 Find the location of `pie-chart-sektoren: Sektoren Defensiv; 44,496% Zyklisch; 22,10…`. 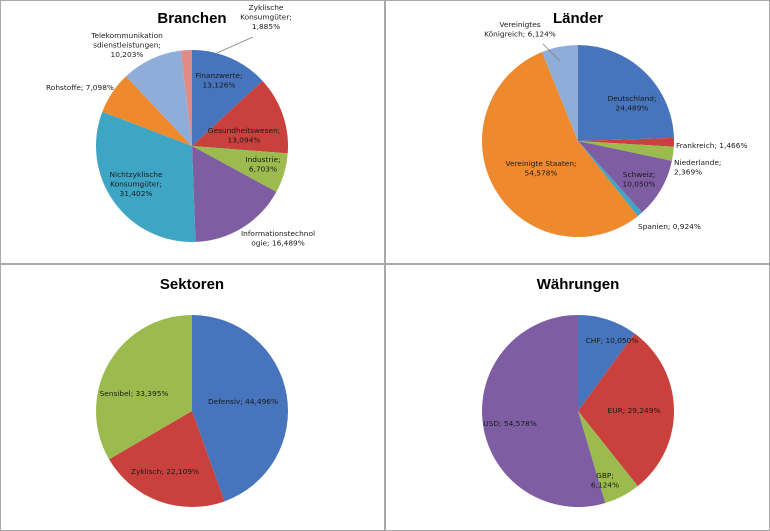

pie-chart-sektoren: Sektoren Defensiv; 44,496% Zyklisch; 22,10… is located at coordinates (192, 392).